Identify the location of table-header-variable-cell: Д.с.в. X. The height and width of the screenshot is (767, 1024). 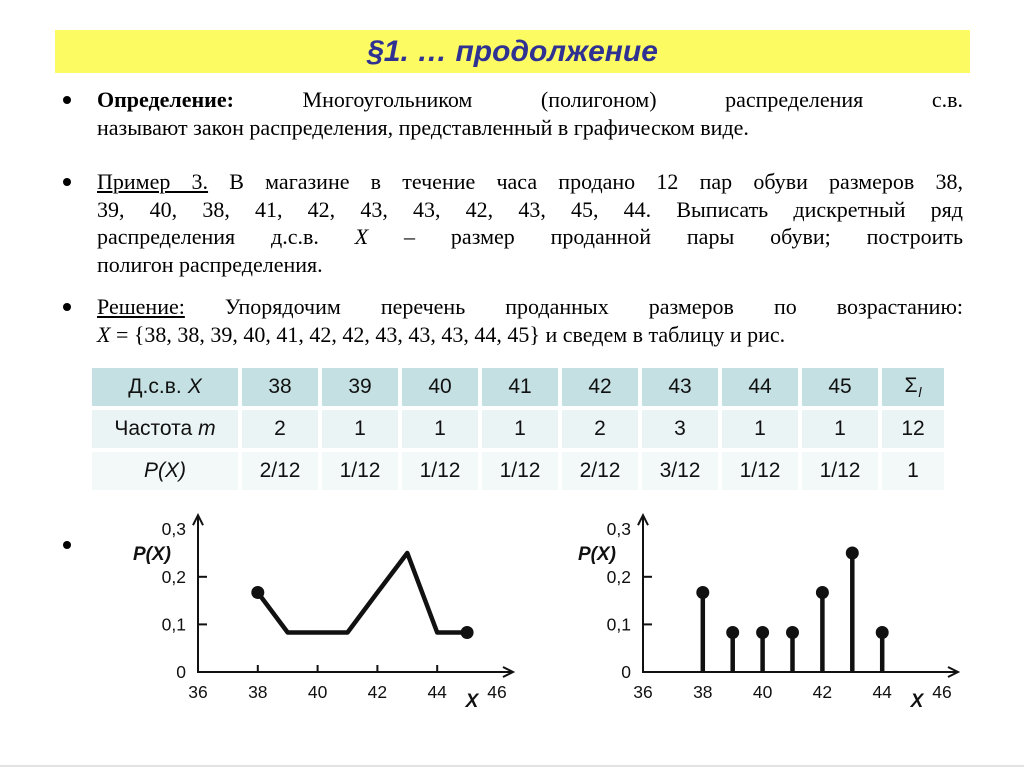
(165, 387).